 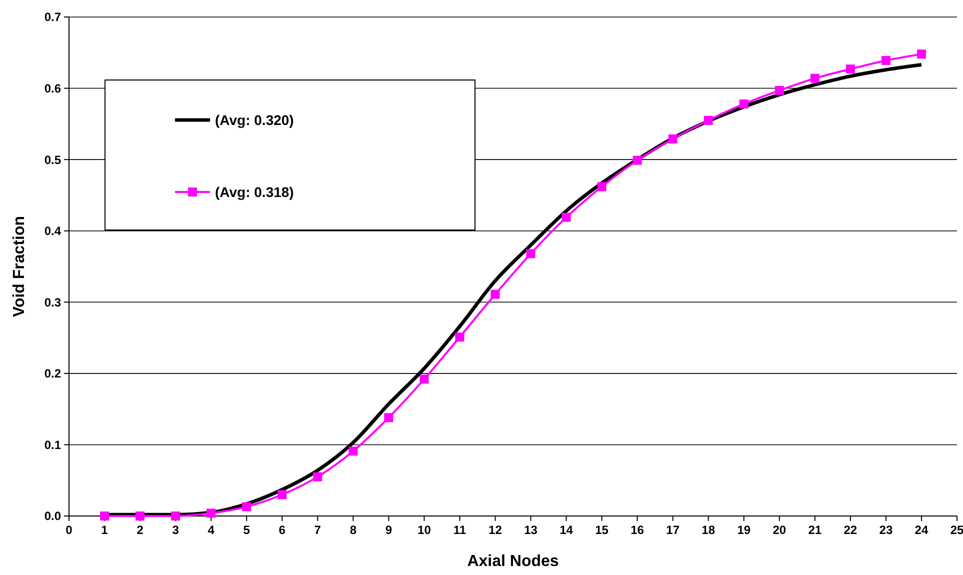 What do you see at coordinates (513, 561) in the screenshot?
I see `x-axis-title: Axial Nodes` at bounding box center [513, 561].